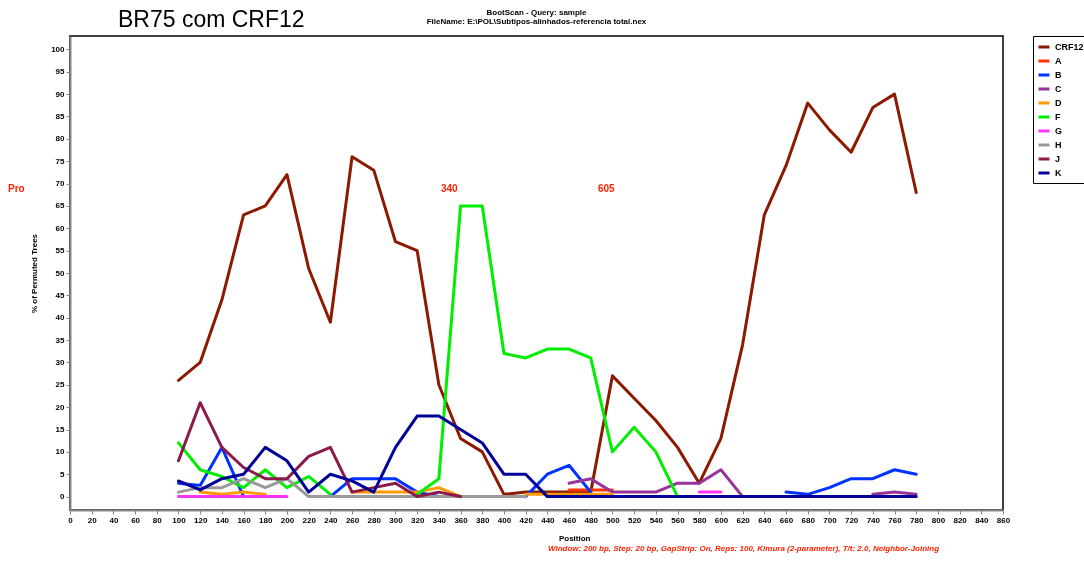 The width and height of the screenshot is (1084, 562). I want to click on annotation: 340, so click(449, 188).